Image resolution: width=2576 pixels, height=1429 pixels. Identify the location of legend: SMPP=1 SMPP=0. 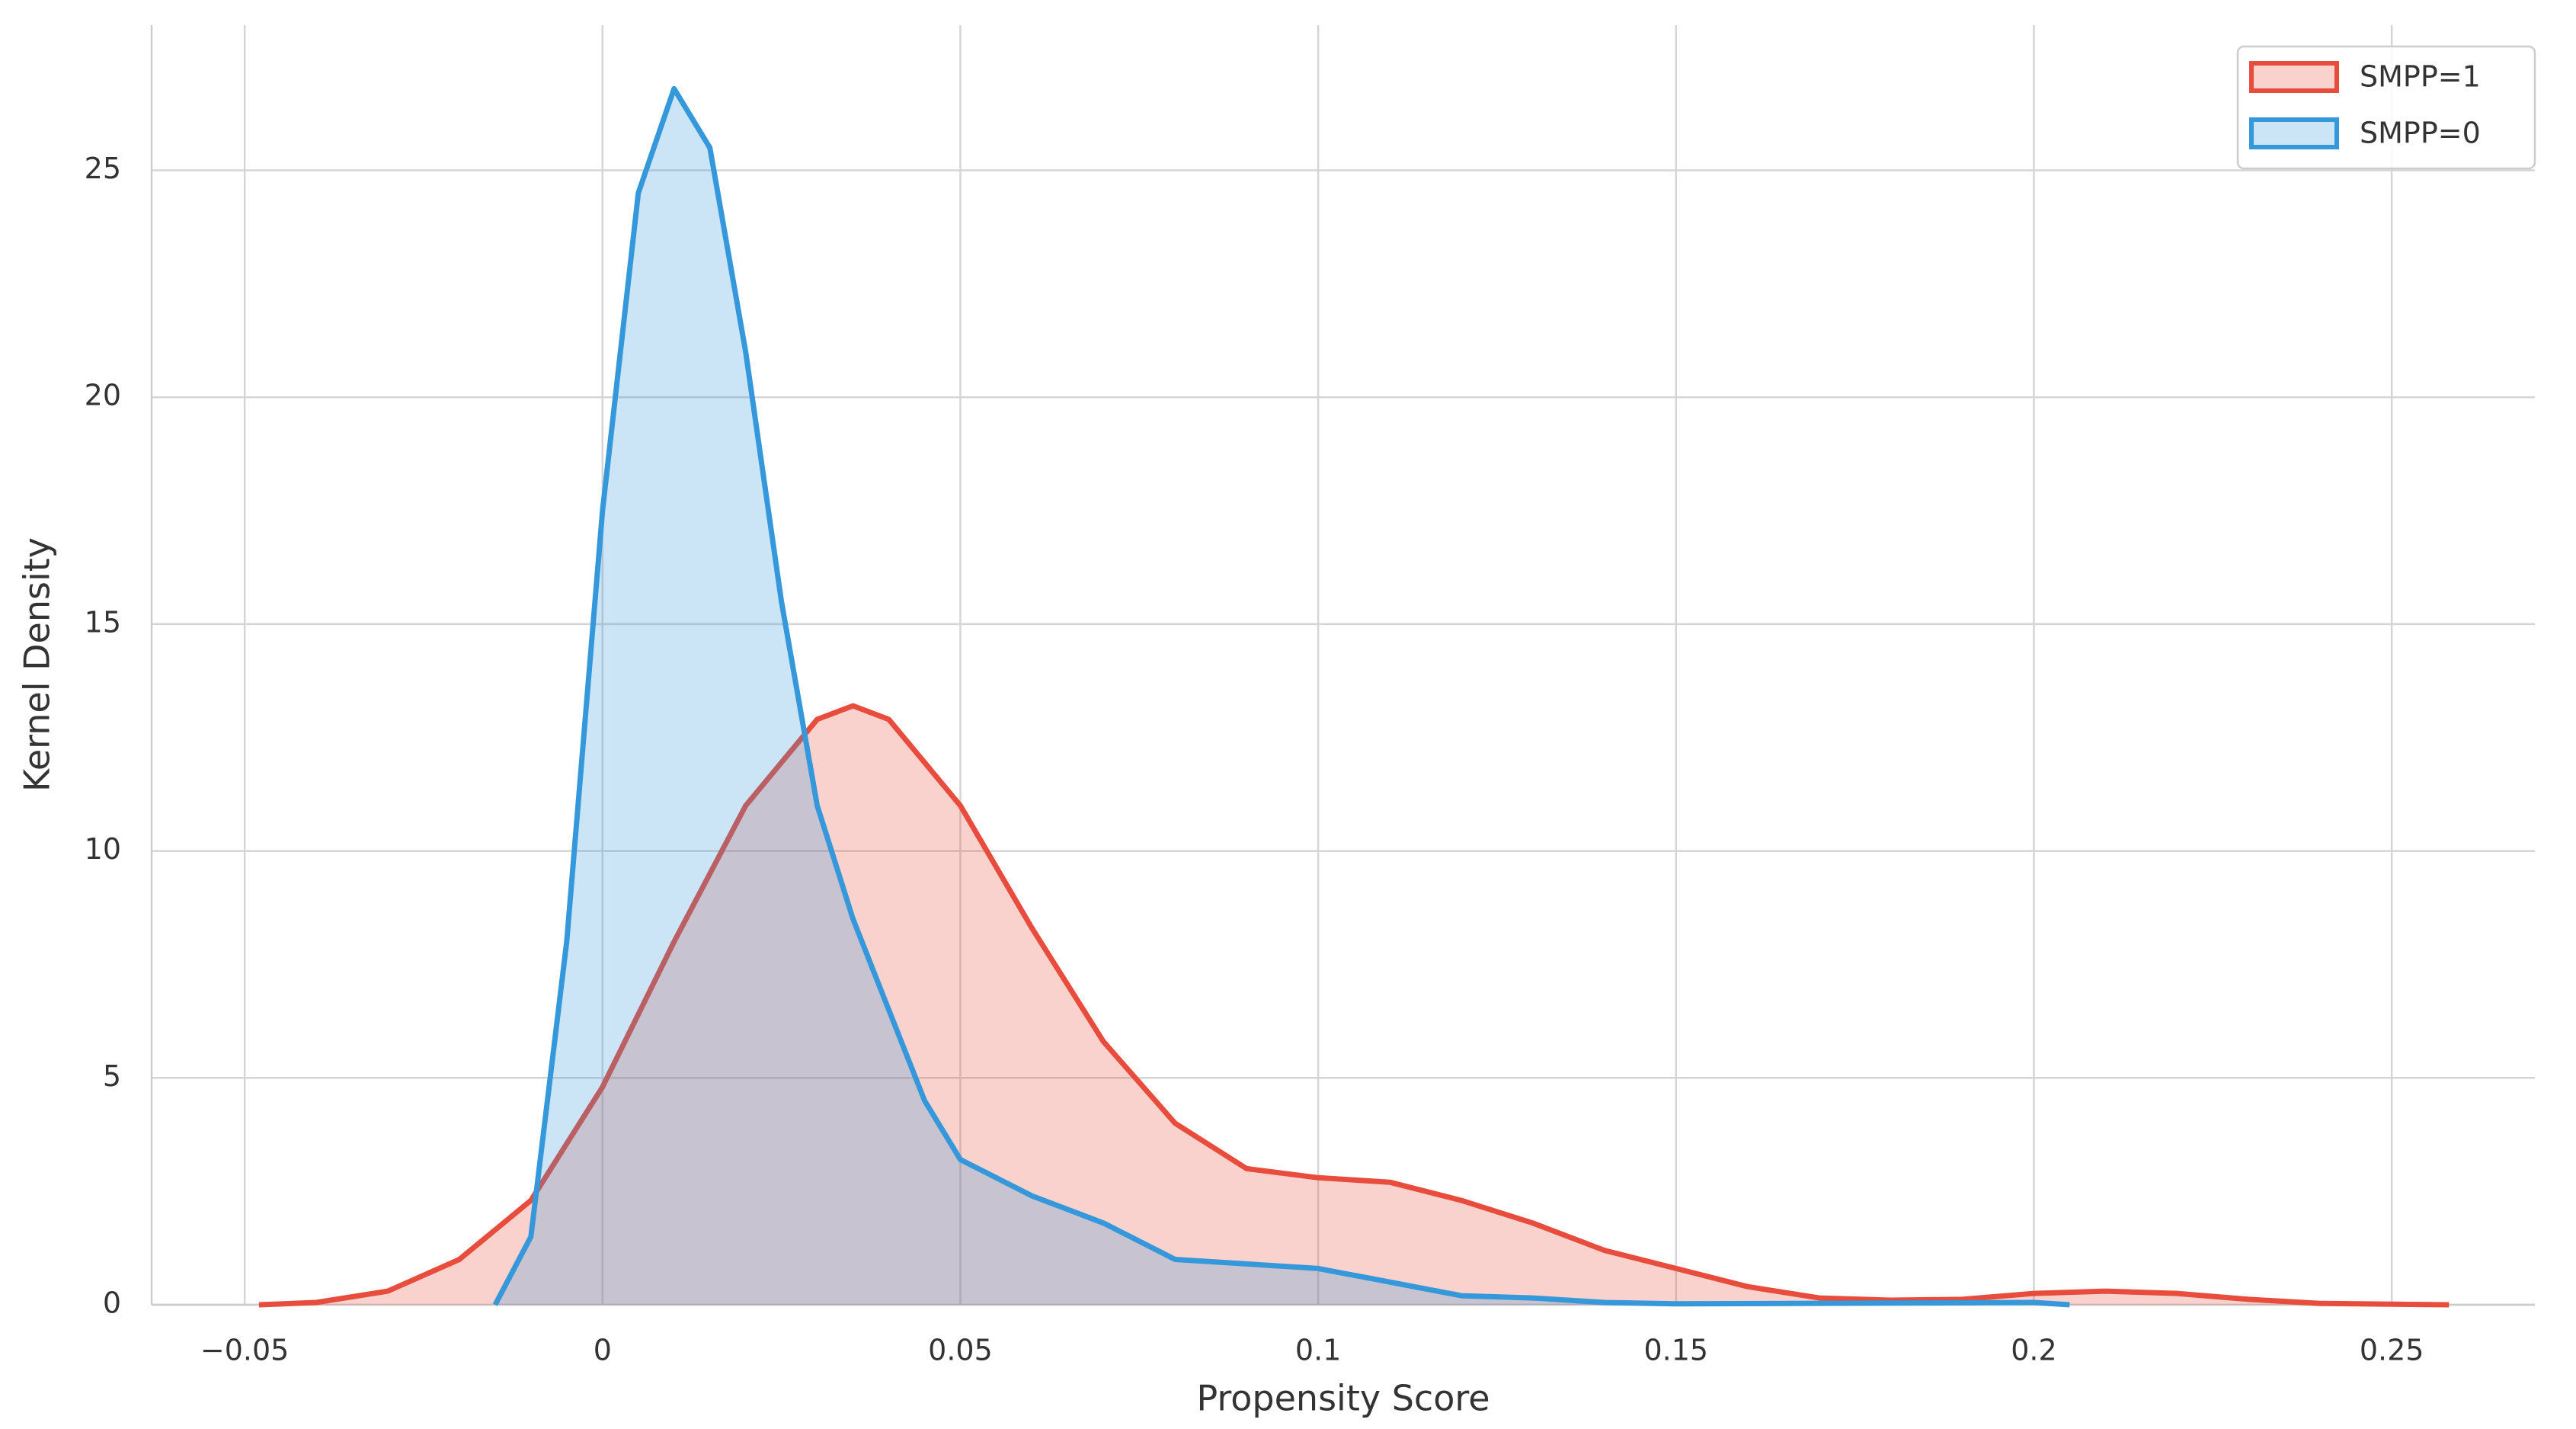
(2386, 107).